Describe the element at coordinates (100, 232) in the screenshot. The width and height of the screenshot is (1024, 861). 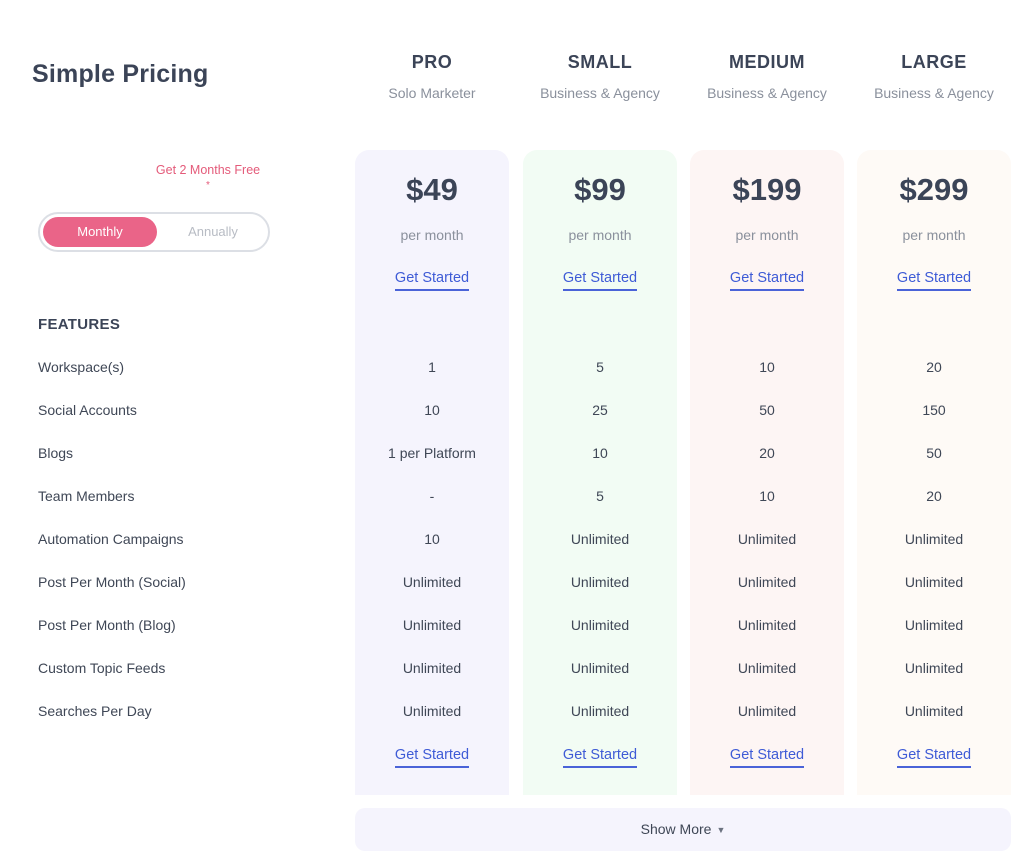
I see `monthly-option: Monthly` at that location.